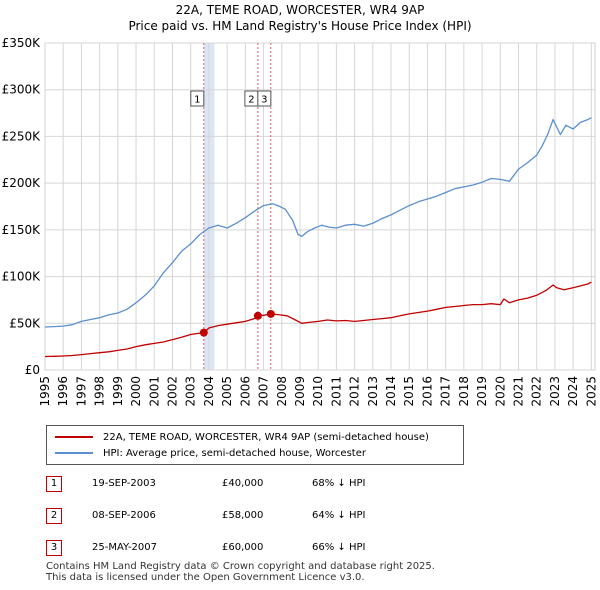 The width and height of the screenshot is (600, 590). I want to click on sale-row: 3 25-MAY-2007 £60,000 66% ↓ HPI, so click(256, 548).